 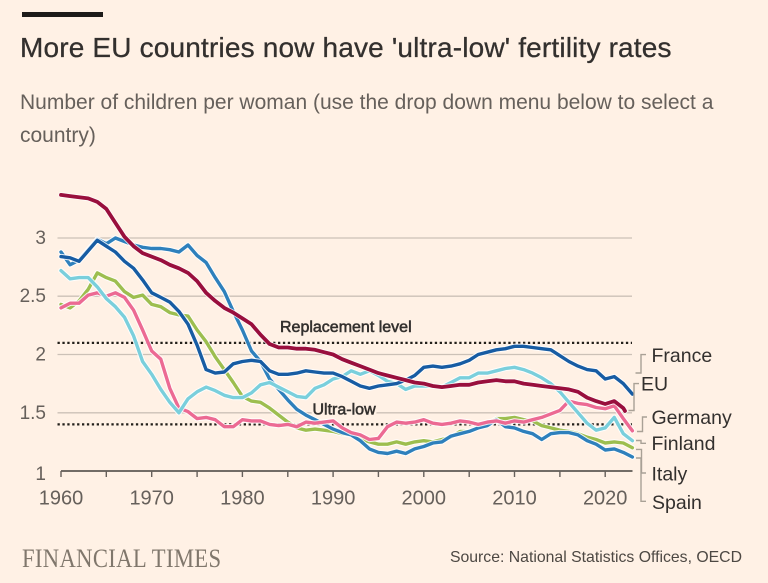 What do you see at coordinates (333, 499) in the screenshot?
I see `svg-text: 1990` at bounding box center [333, 499].